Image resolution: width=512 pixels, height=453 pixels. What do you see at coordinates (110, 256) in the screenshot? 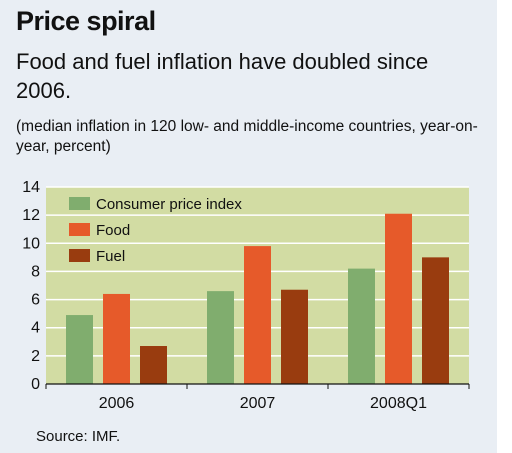
I see `legend-label: Fuel` at bounding box center [110, 256].